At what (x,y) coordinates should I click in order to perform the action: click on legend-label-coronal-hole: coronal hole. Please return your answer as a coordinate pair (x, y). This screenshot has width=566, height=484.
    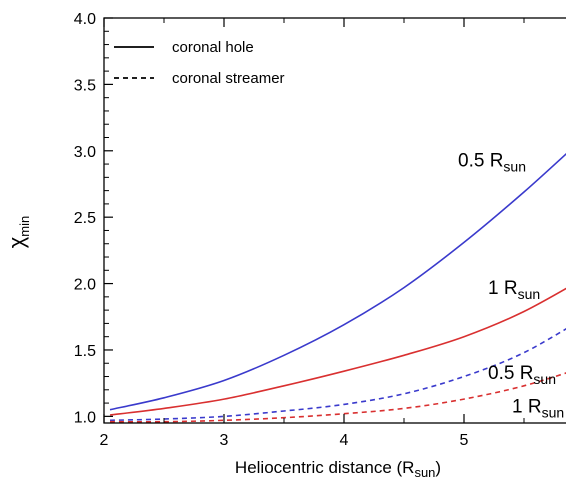
    Looking at the image, I should click on (213, 47).